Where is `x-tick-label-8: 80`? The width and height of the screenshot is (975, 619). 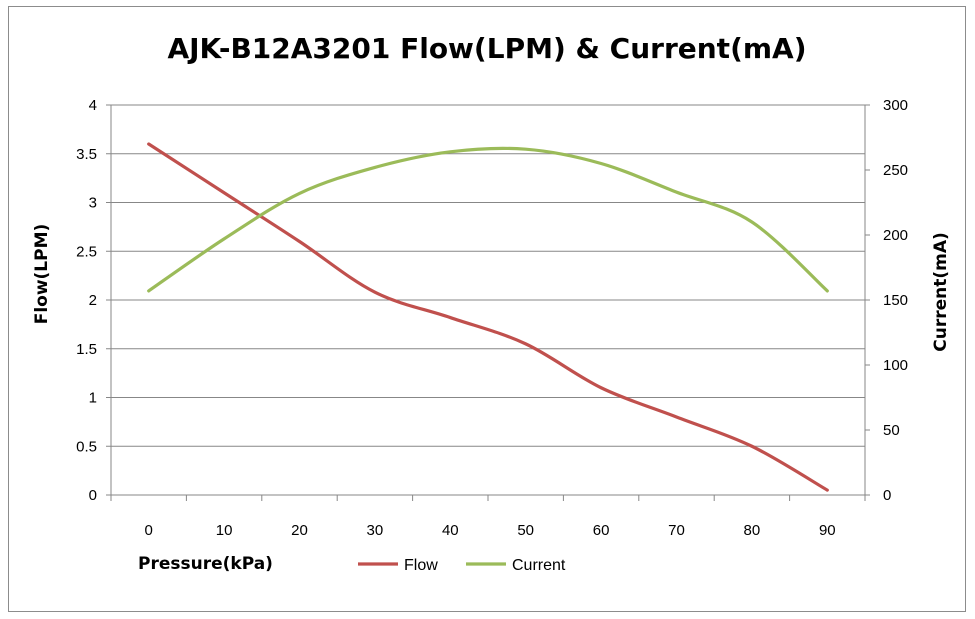 x-tick-label-8: 80 is located at coordinates (752, 530).